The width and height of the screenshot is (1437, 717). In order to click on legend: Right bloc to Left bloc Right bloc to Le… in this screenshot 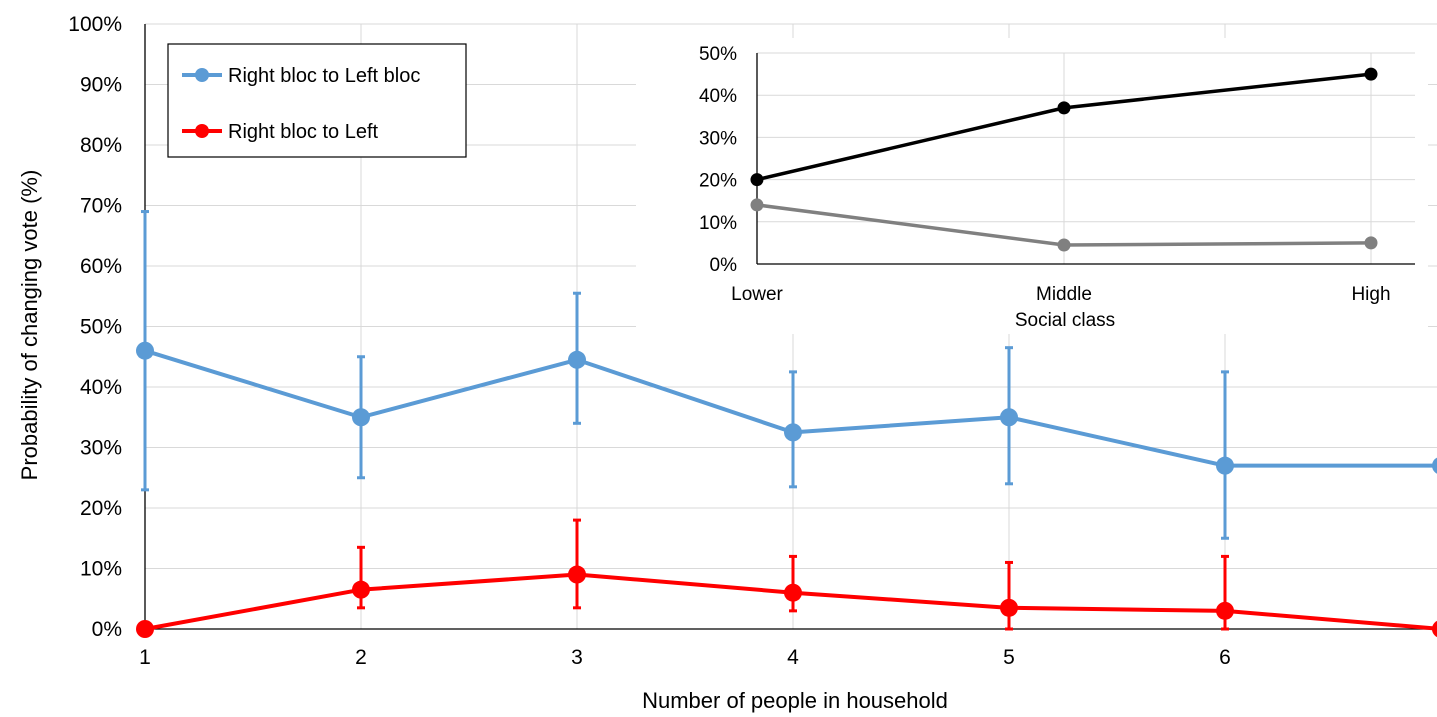, I will do `click(317, 100)`.